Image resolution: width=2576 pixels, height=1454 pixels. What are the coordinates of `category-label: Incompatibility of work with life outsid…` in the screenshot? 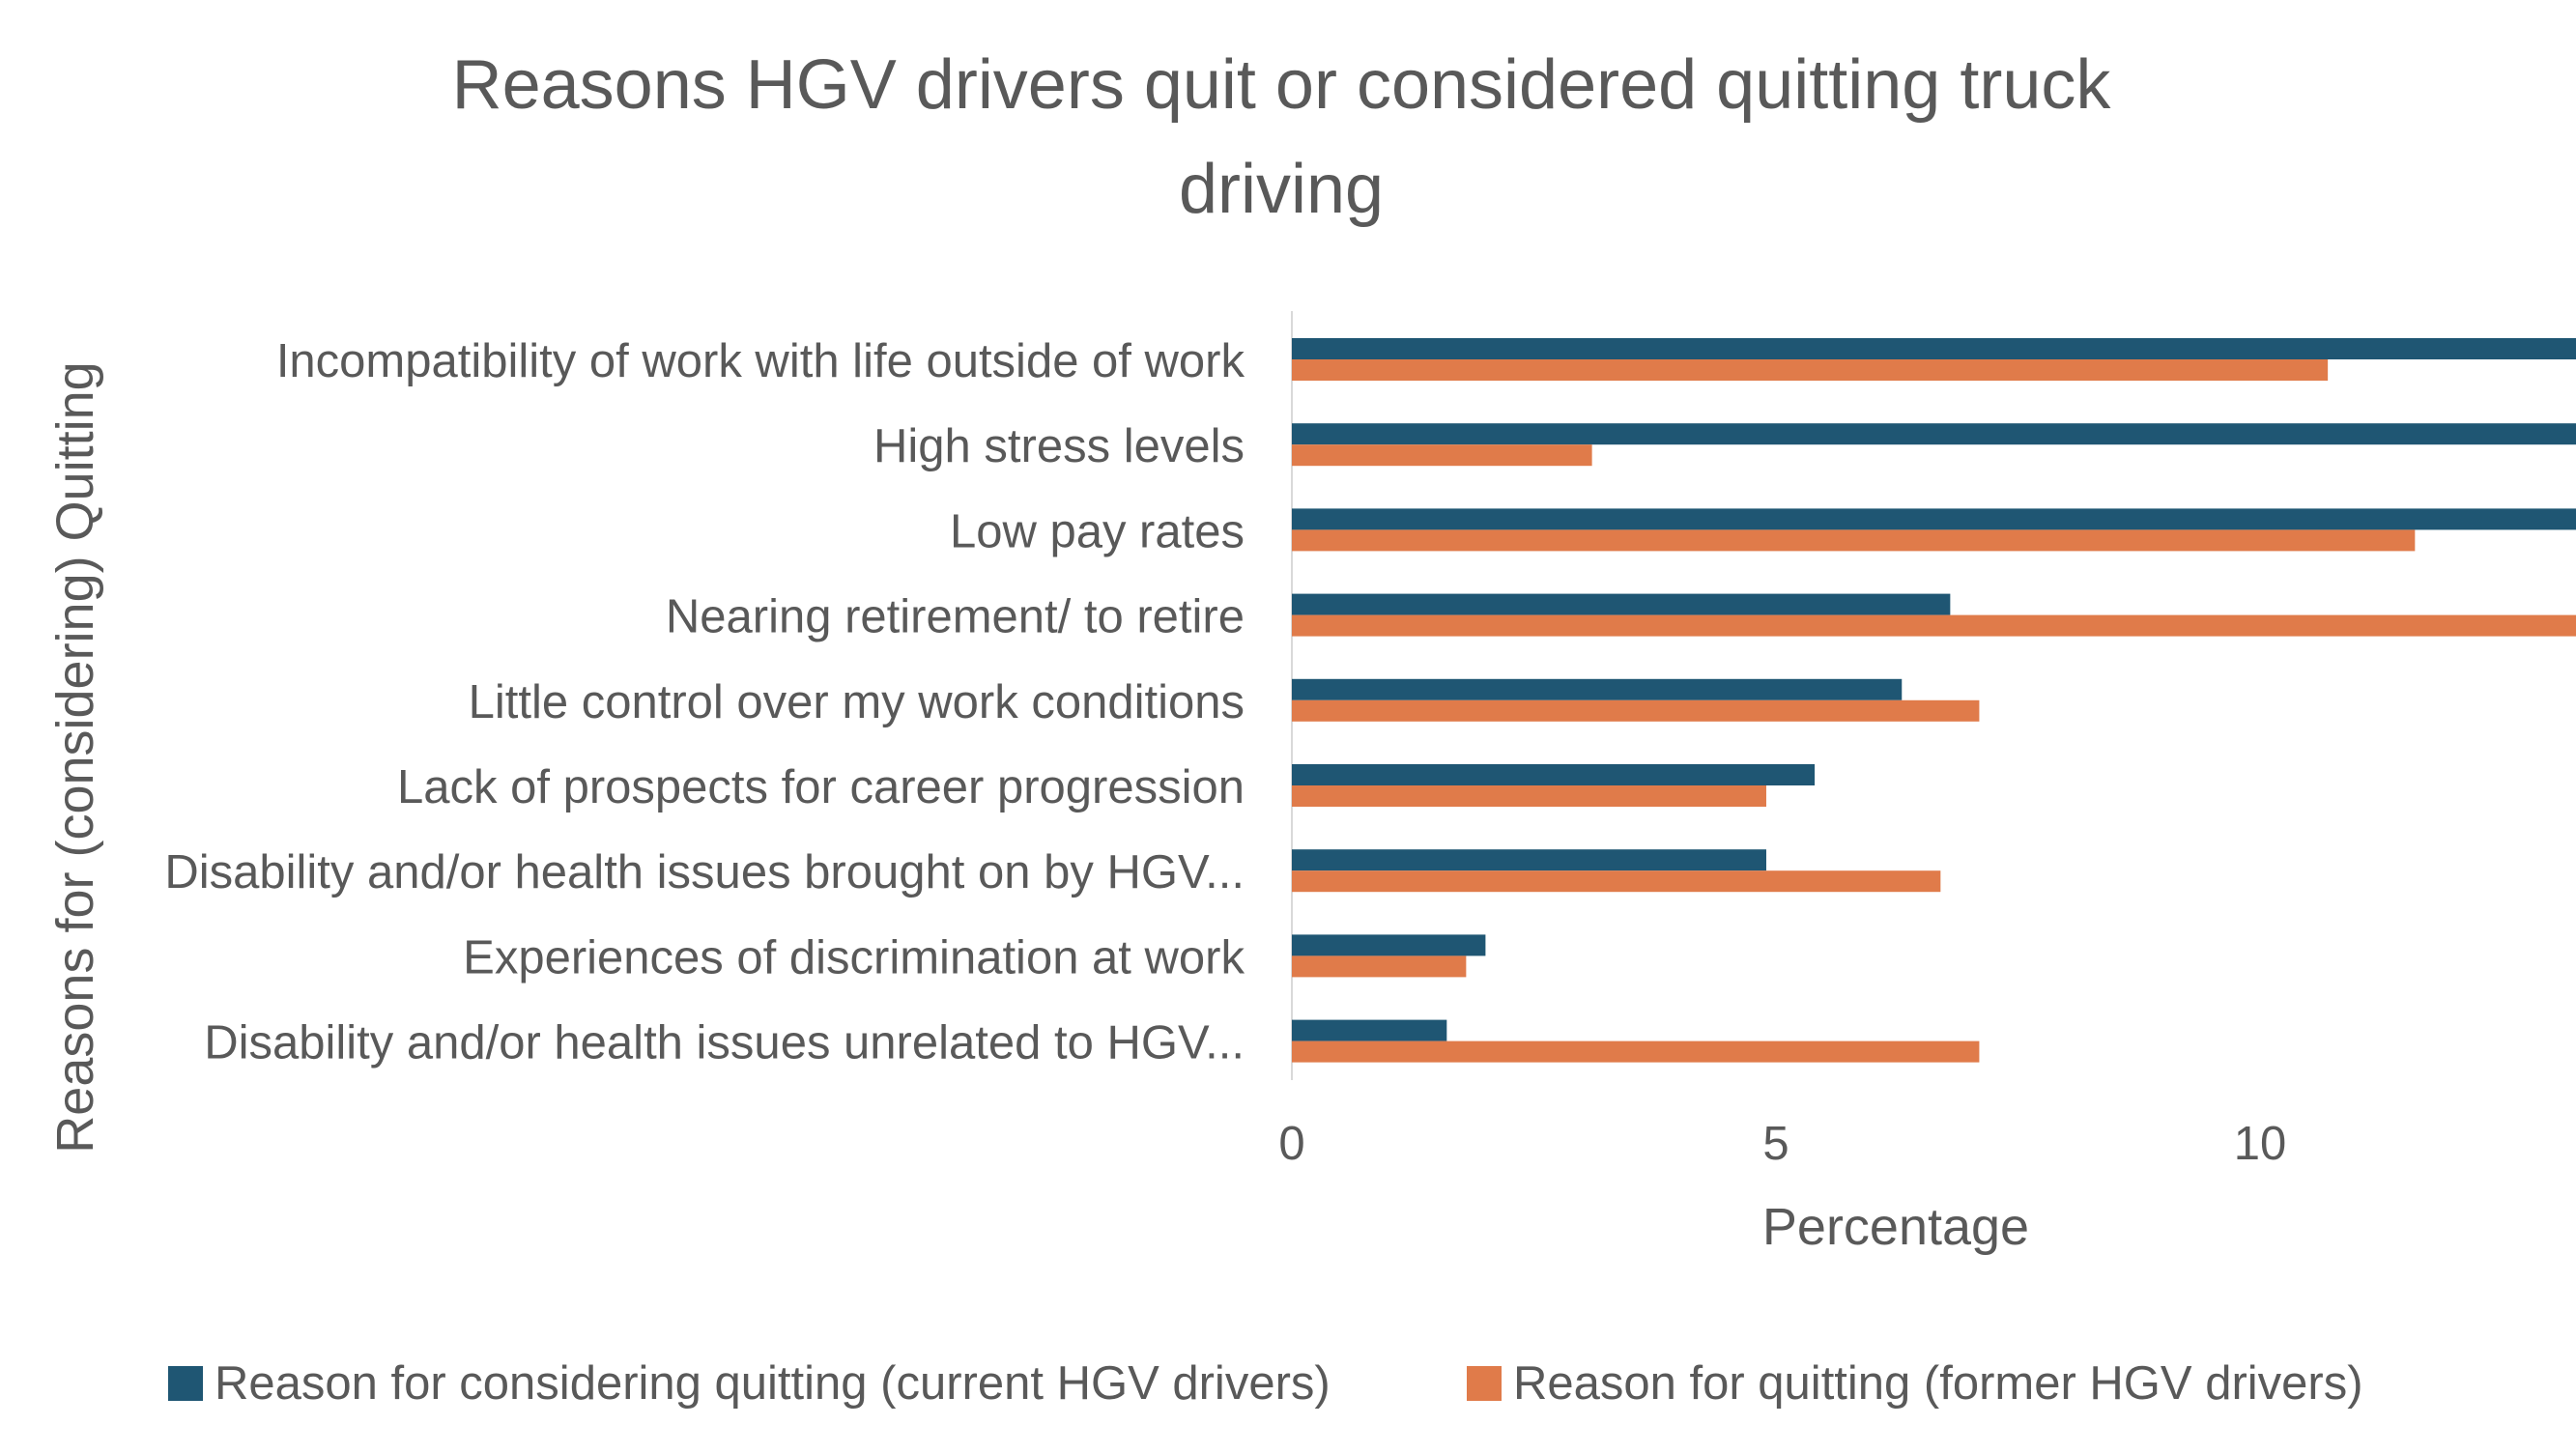 It's located at (761, 361).